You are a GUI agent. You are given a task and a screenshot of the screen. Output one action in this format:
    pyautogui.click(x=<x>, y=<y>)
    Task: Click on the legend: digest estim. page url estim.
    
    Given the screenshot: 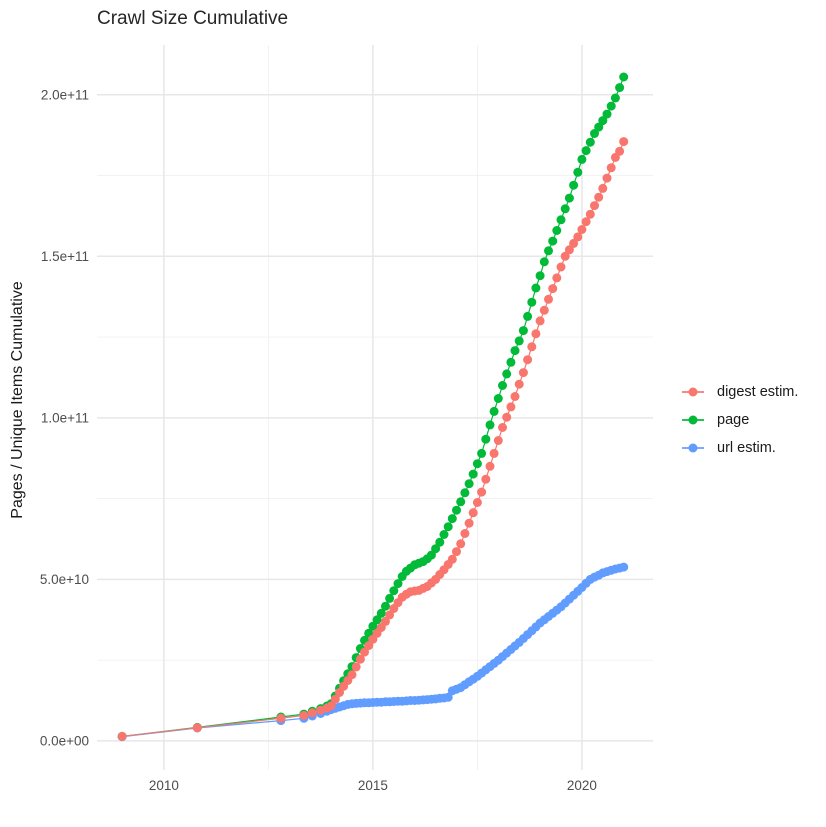 What is the action you would take?
    pyautogui.click(x=740, y=420)
    